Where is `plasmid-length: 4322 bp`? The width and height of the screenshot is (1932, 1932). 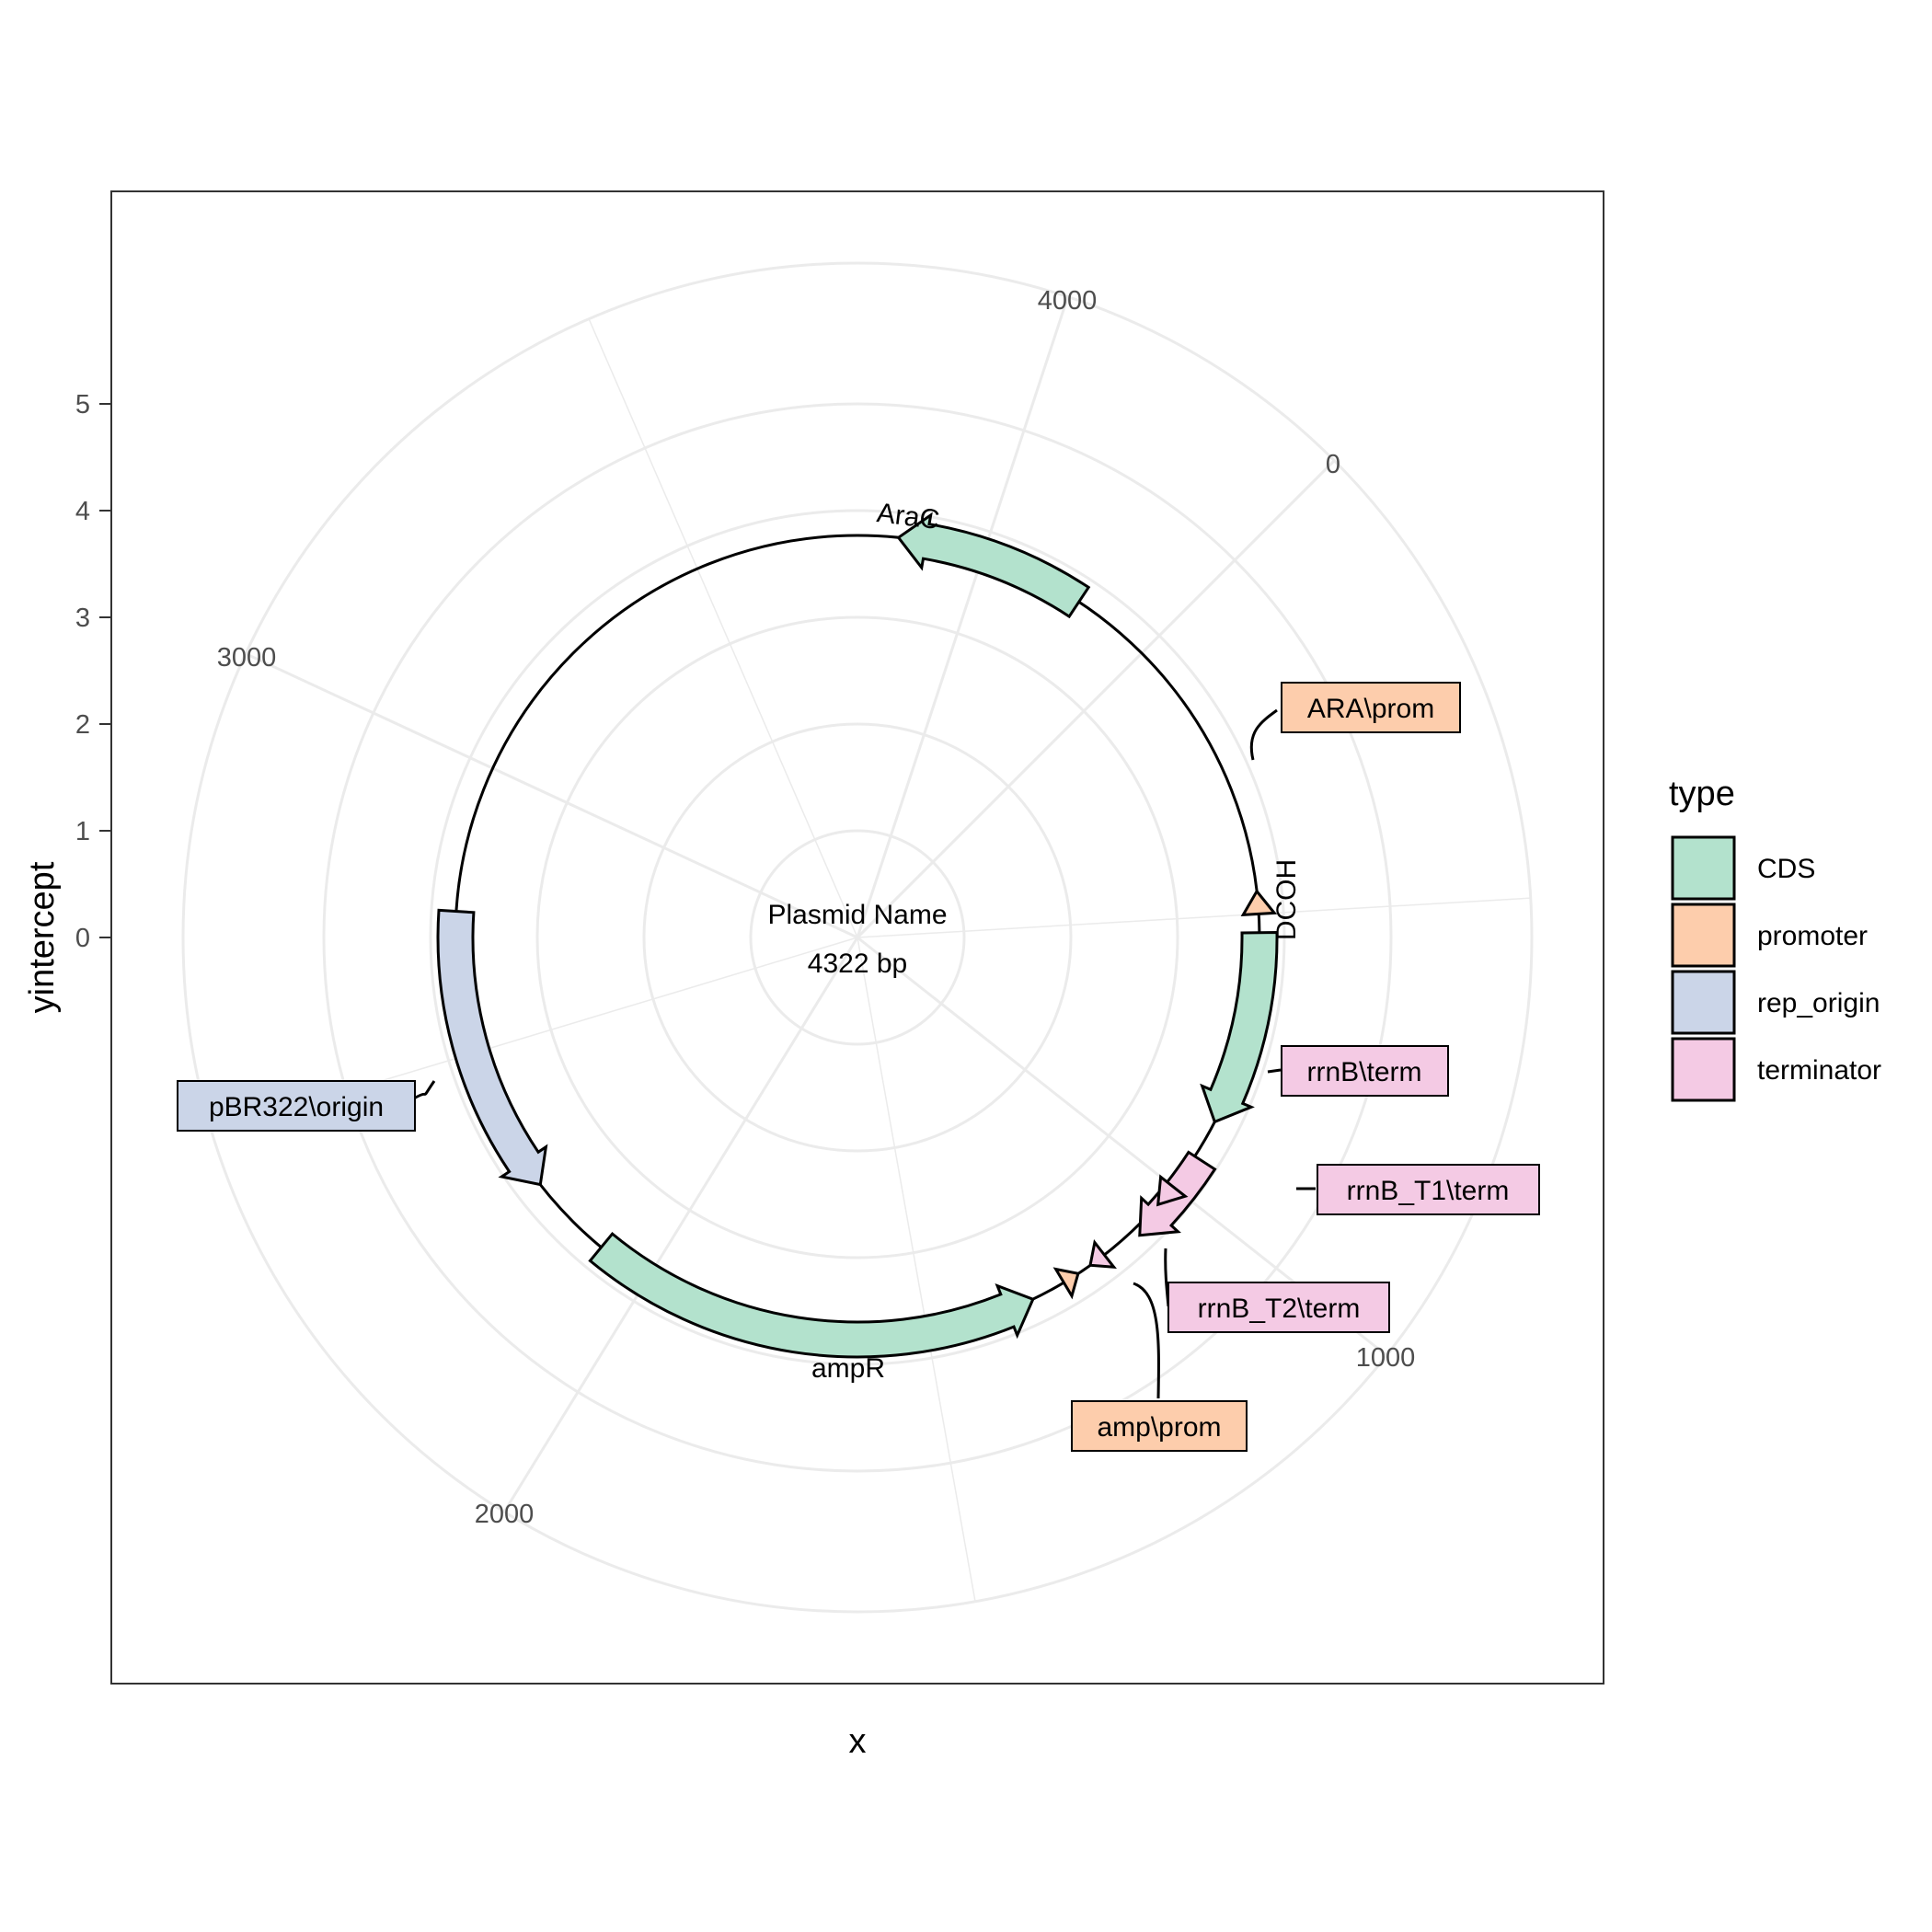
plasmid-length: 4322 bp is located at coordinates (857, 964).